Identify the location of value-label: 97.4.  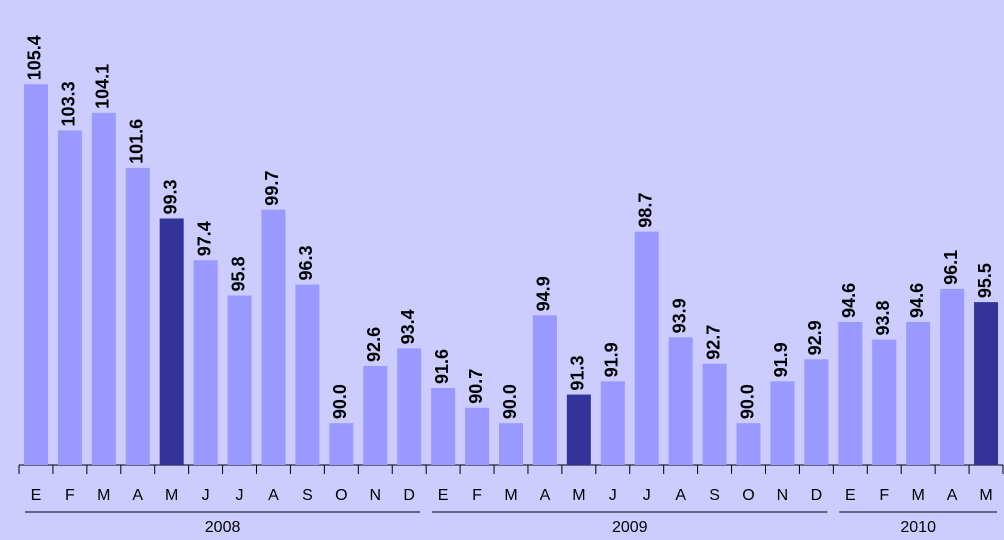
(204, 238).